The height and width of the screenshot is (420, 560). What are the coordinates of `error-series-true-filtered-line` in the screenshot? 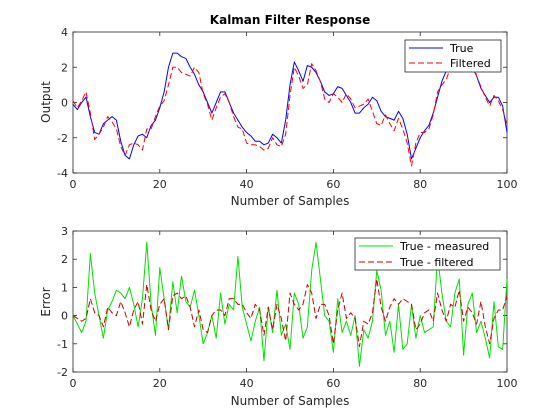 It's located at (290, 313).